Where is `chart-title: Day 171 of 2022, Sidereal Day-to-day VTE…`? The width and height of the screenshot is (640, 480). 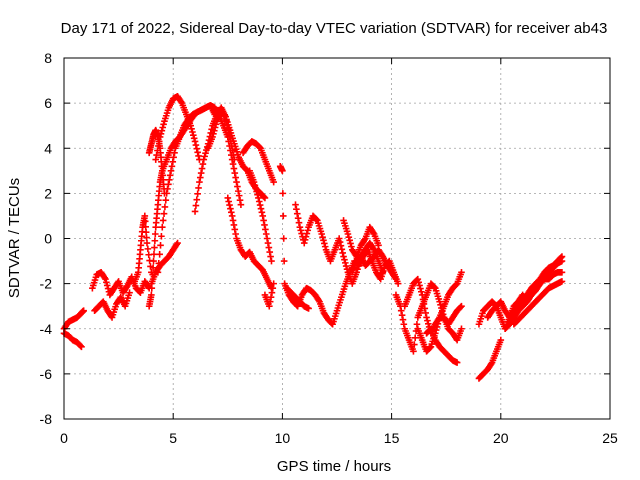
chart-title: Day 171 of 2022, Sidereal Day-to-day VTE… is located at coordinates (334, 28).